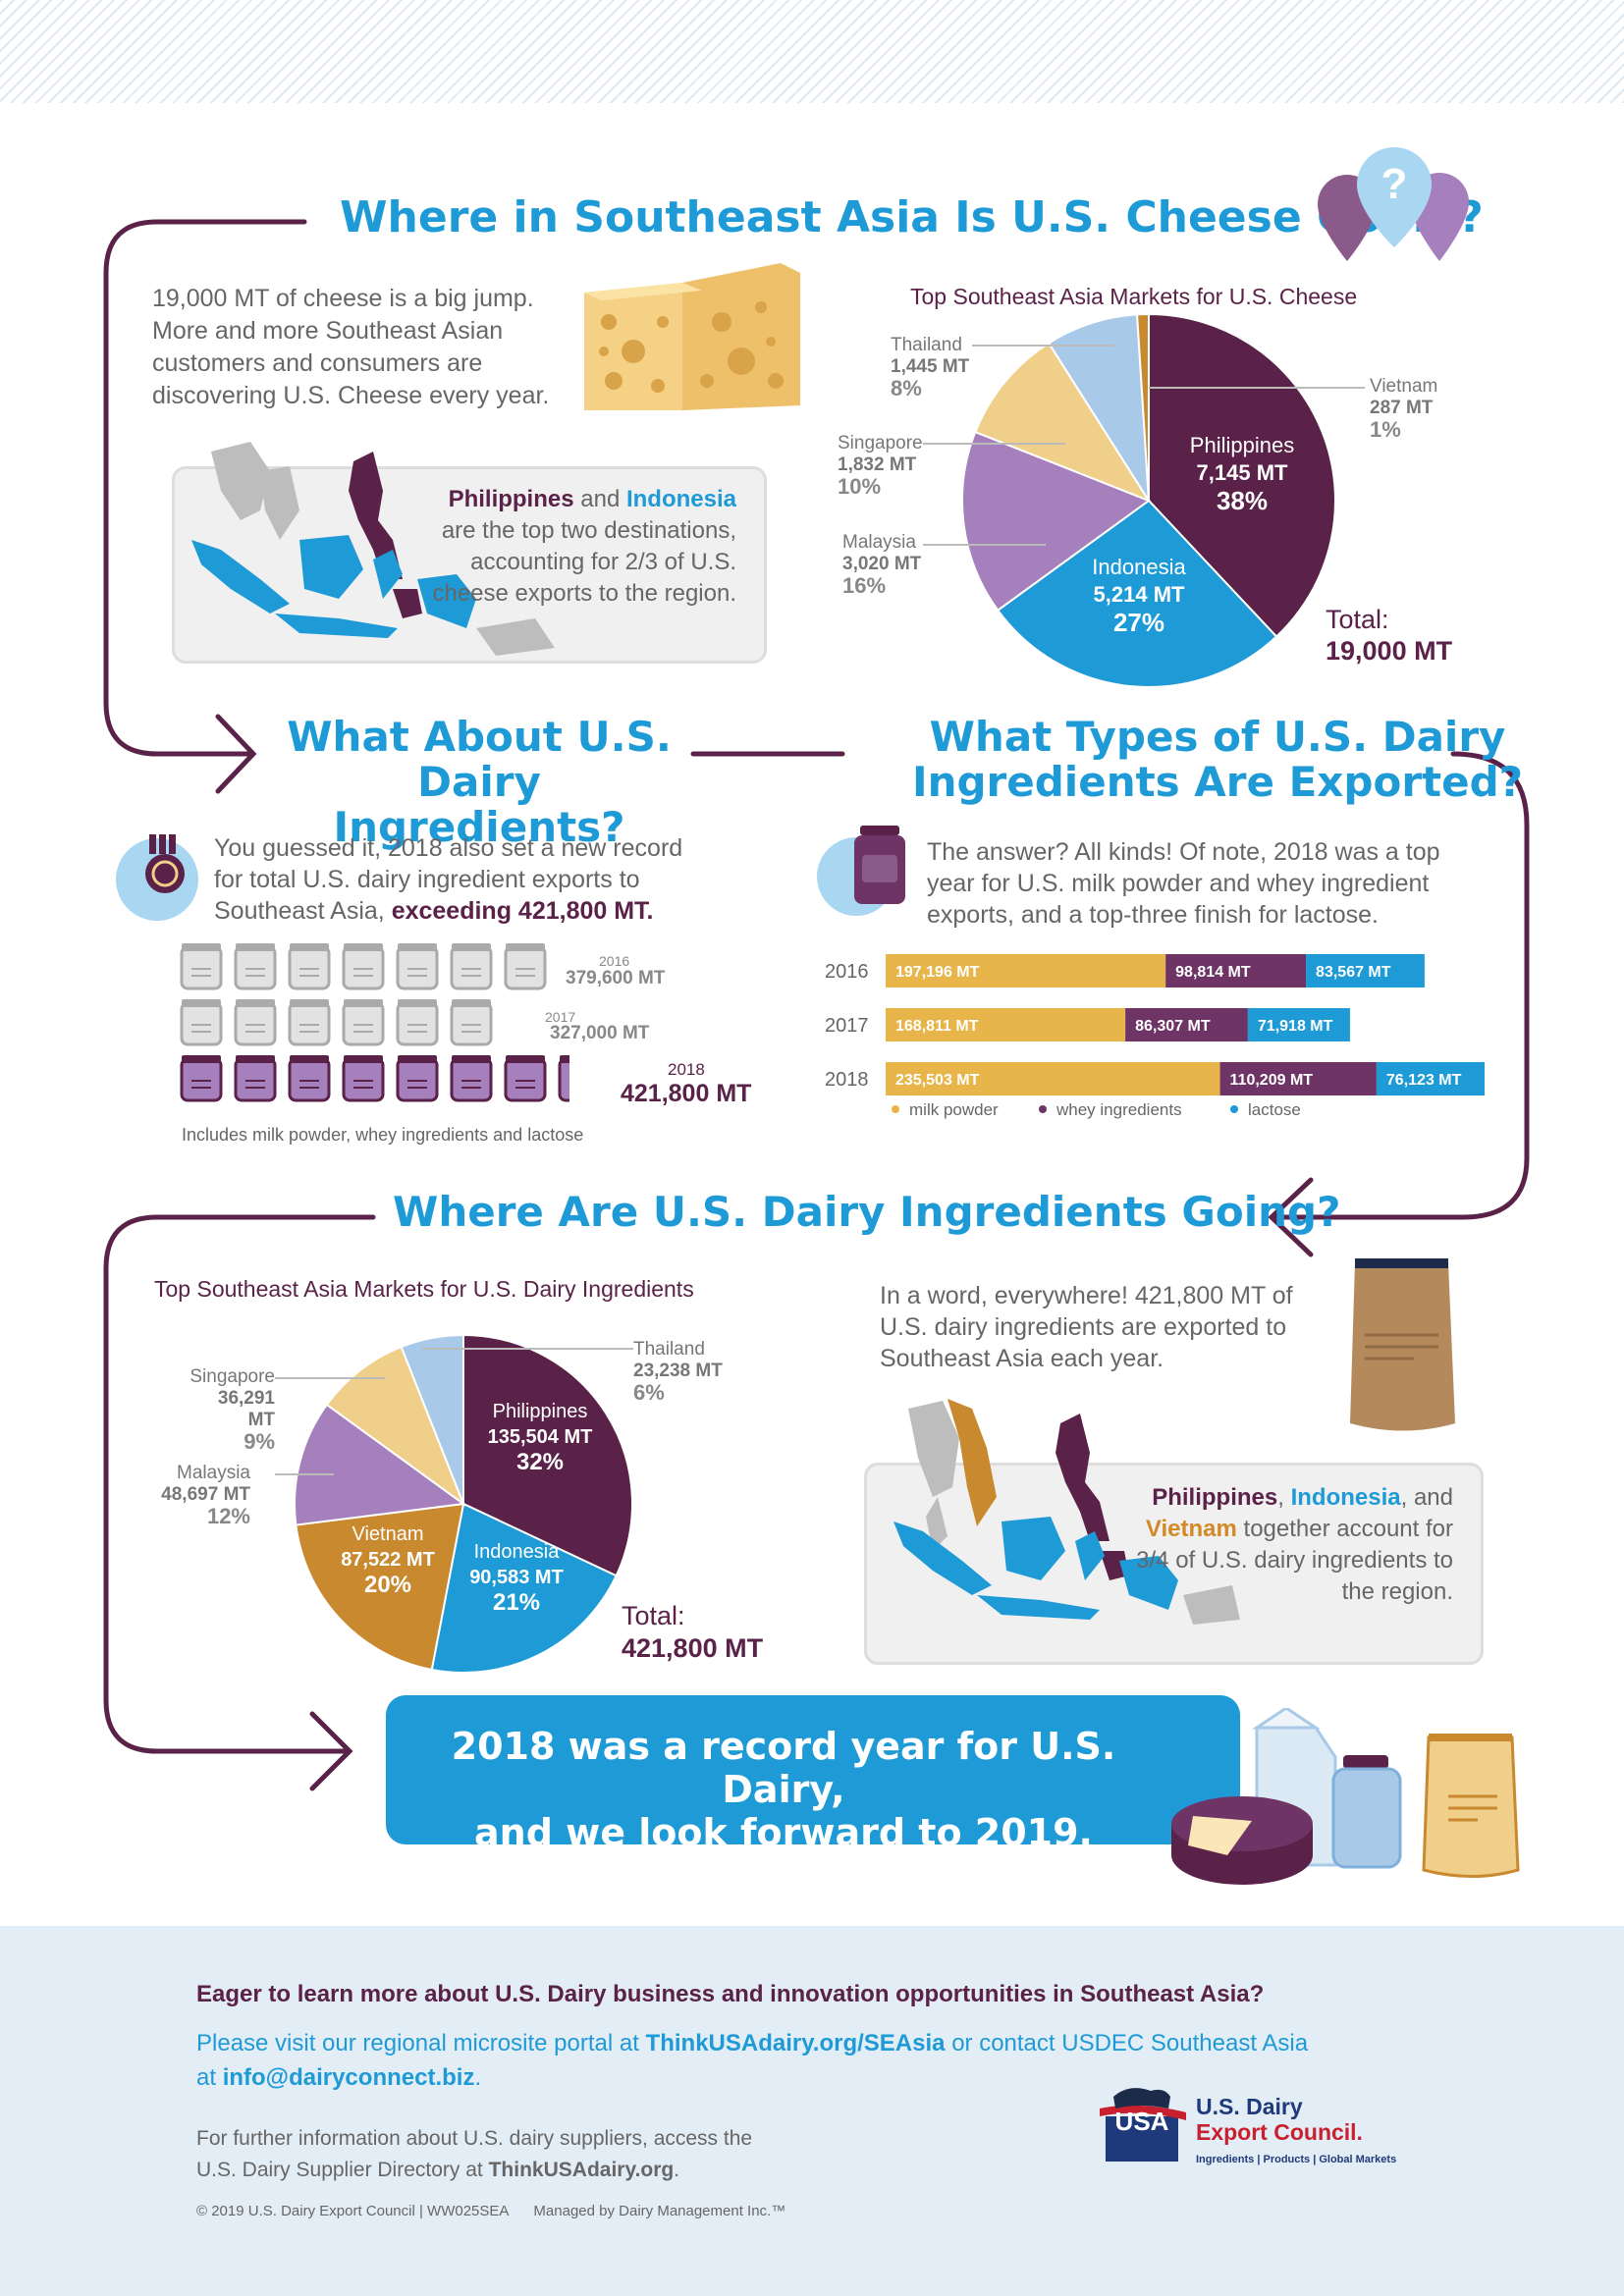  I want to click on label-2016-value: 379,600 MT, so click(616, 978).